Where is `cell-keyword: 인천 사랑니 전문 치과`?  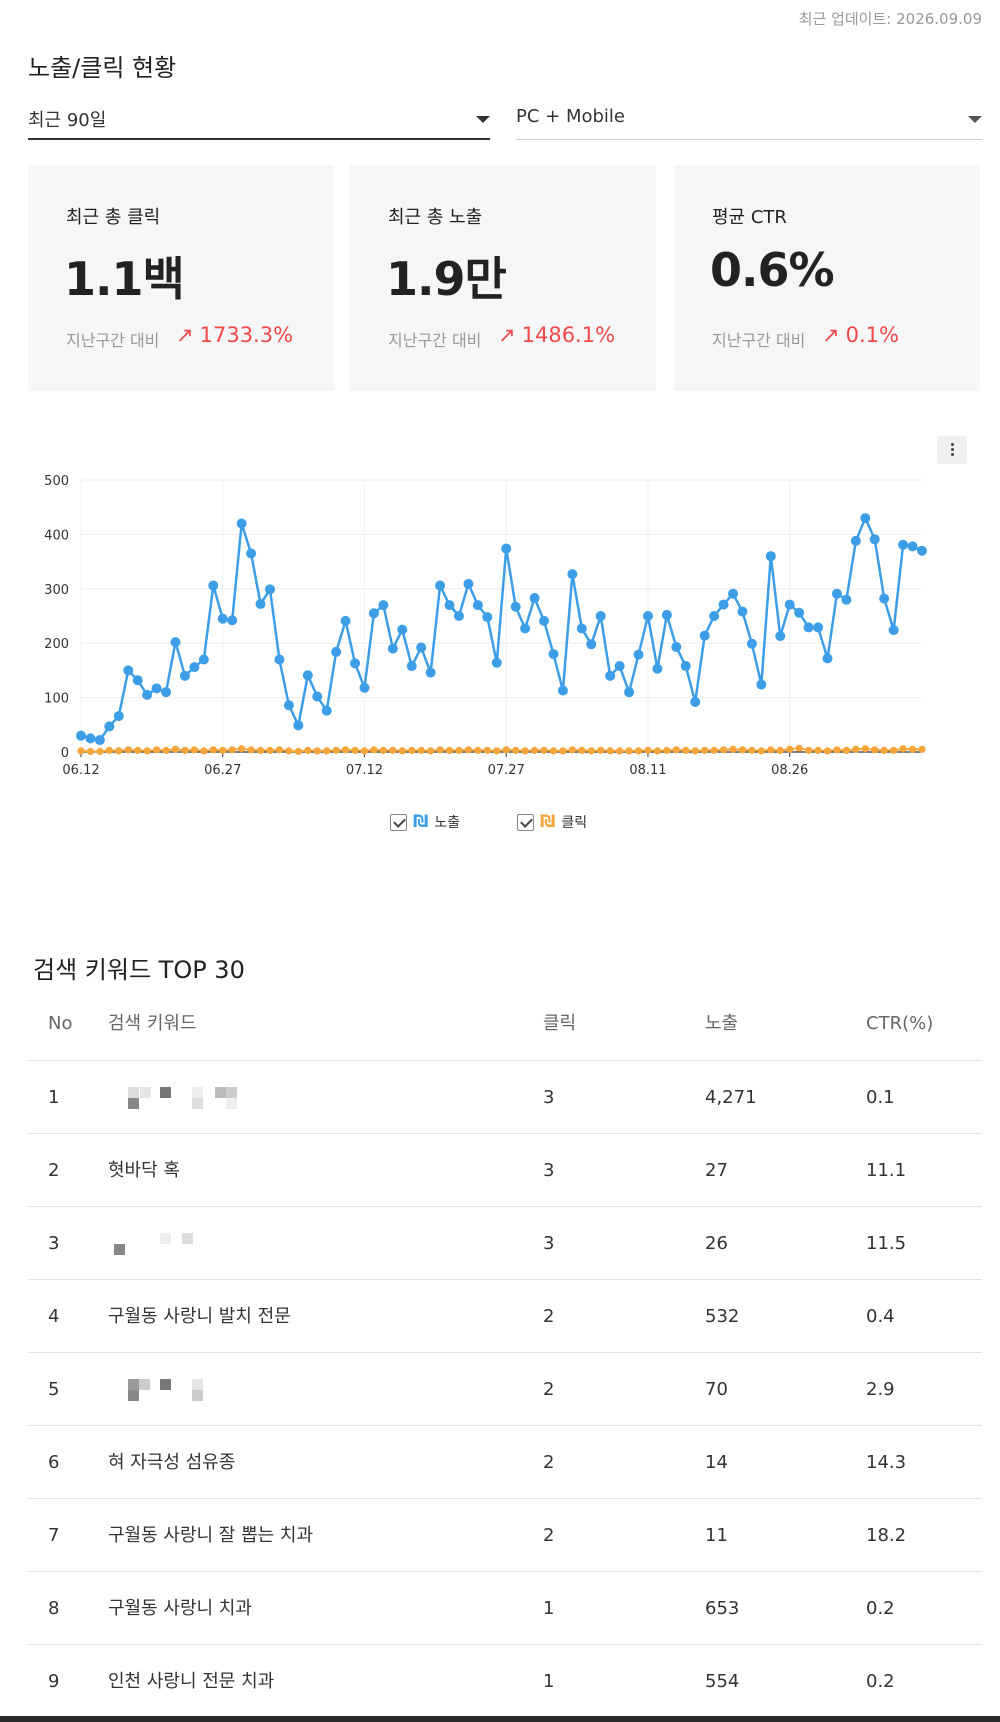 cell-keyword: 인천 사랑니 전문 치과 is located at coordinates (191, 1681).